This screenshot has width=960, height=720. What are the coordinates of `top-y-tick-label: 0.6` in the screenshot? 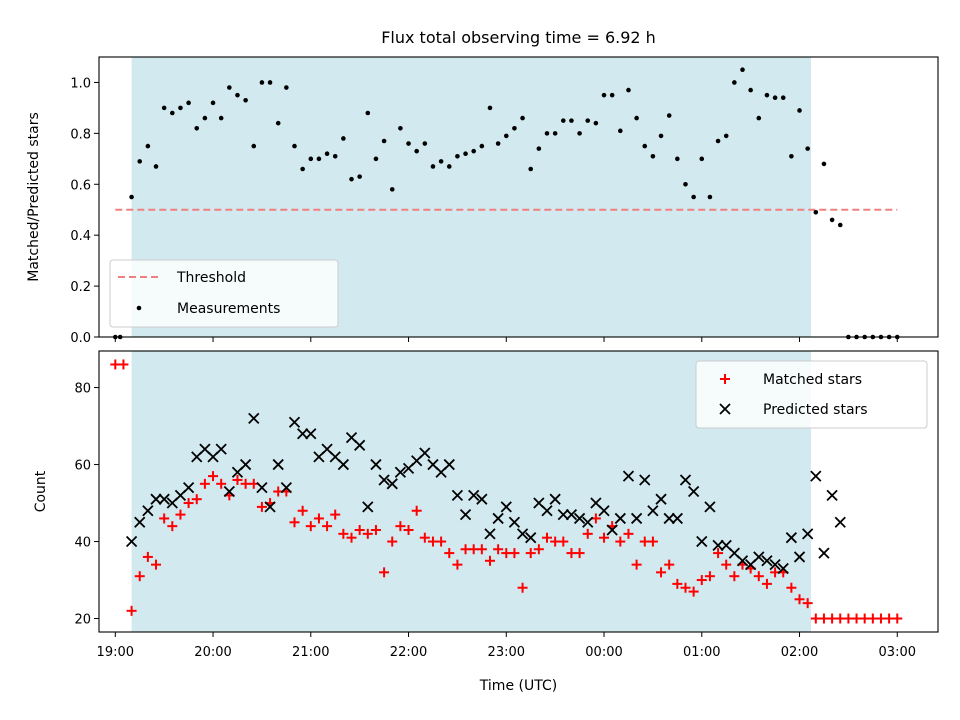 It's located at (80, 185).